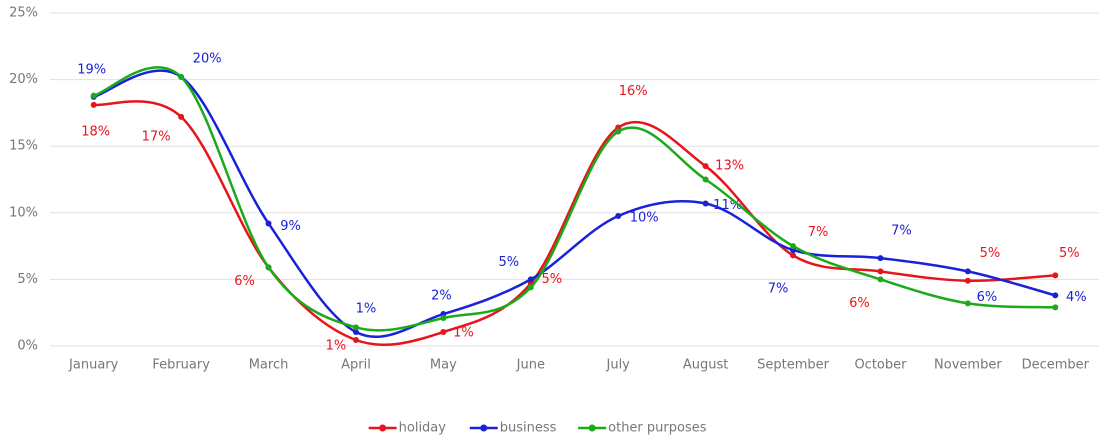  What do you see at coordinates (27, 346) in the screenshot?
I see `y-tick-label: 0%` at bounding box center [27, 346].